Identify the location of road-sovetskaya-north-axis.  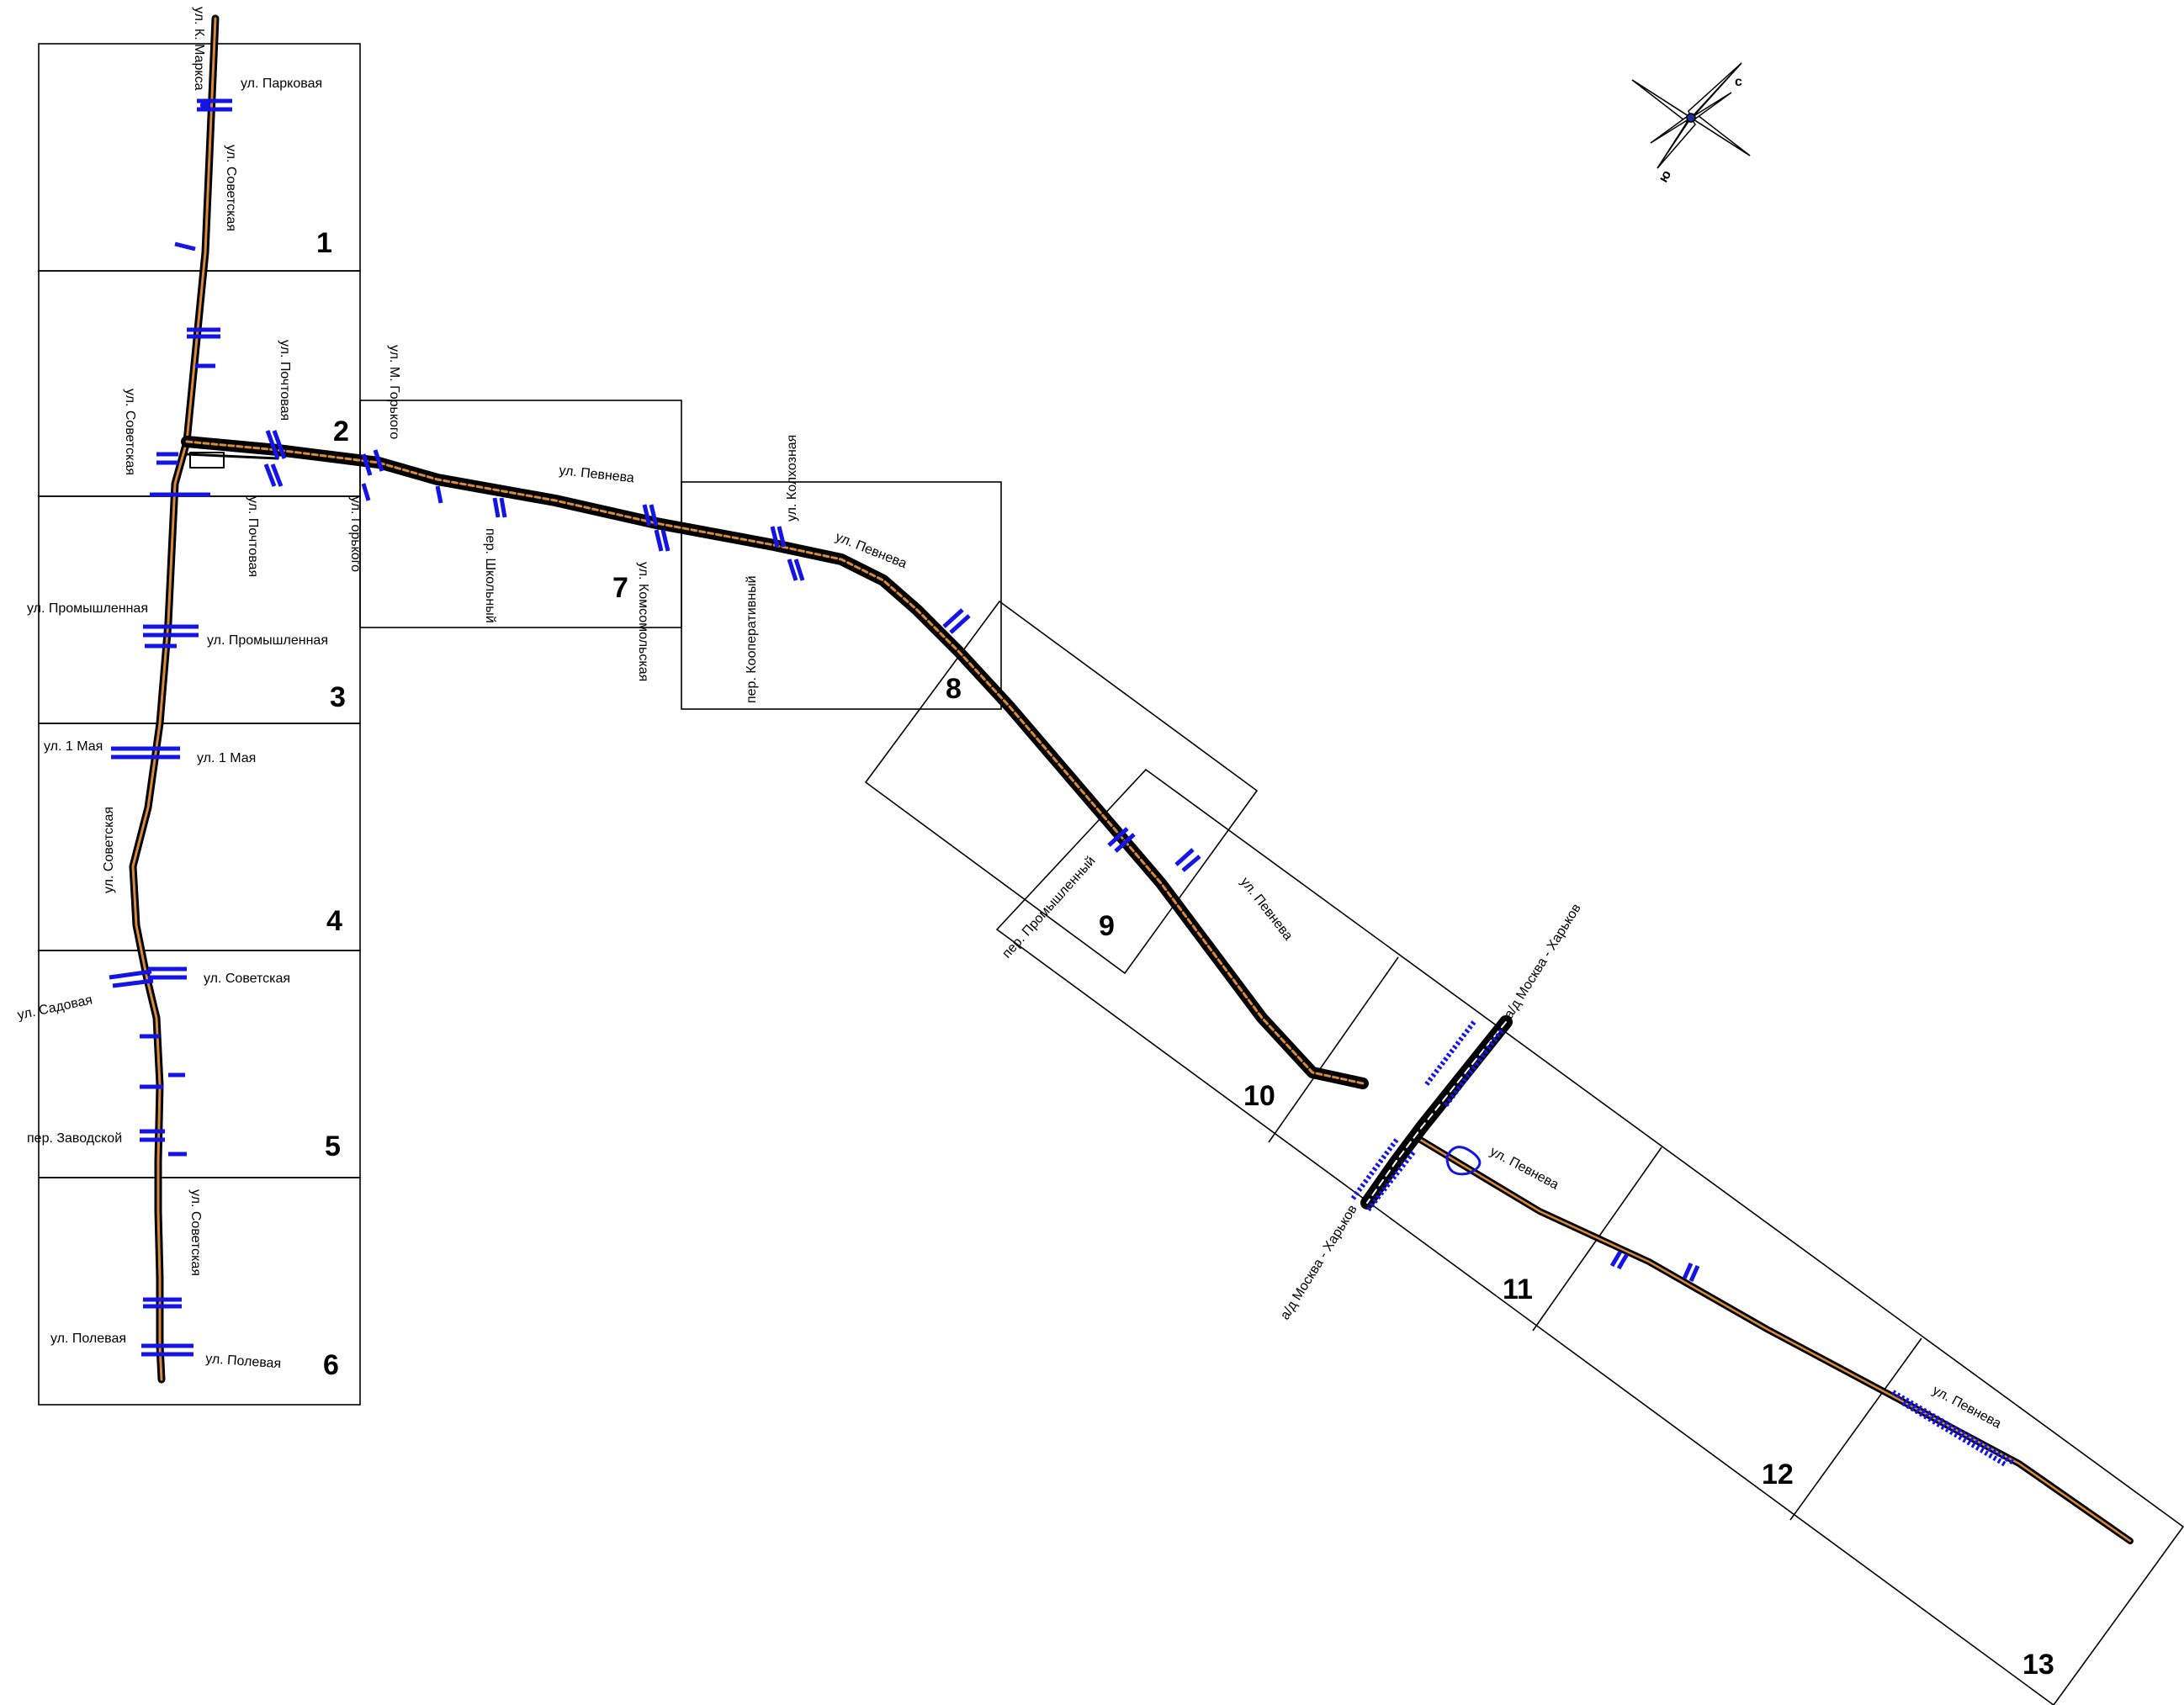
(174, 699).